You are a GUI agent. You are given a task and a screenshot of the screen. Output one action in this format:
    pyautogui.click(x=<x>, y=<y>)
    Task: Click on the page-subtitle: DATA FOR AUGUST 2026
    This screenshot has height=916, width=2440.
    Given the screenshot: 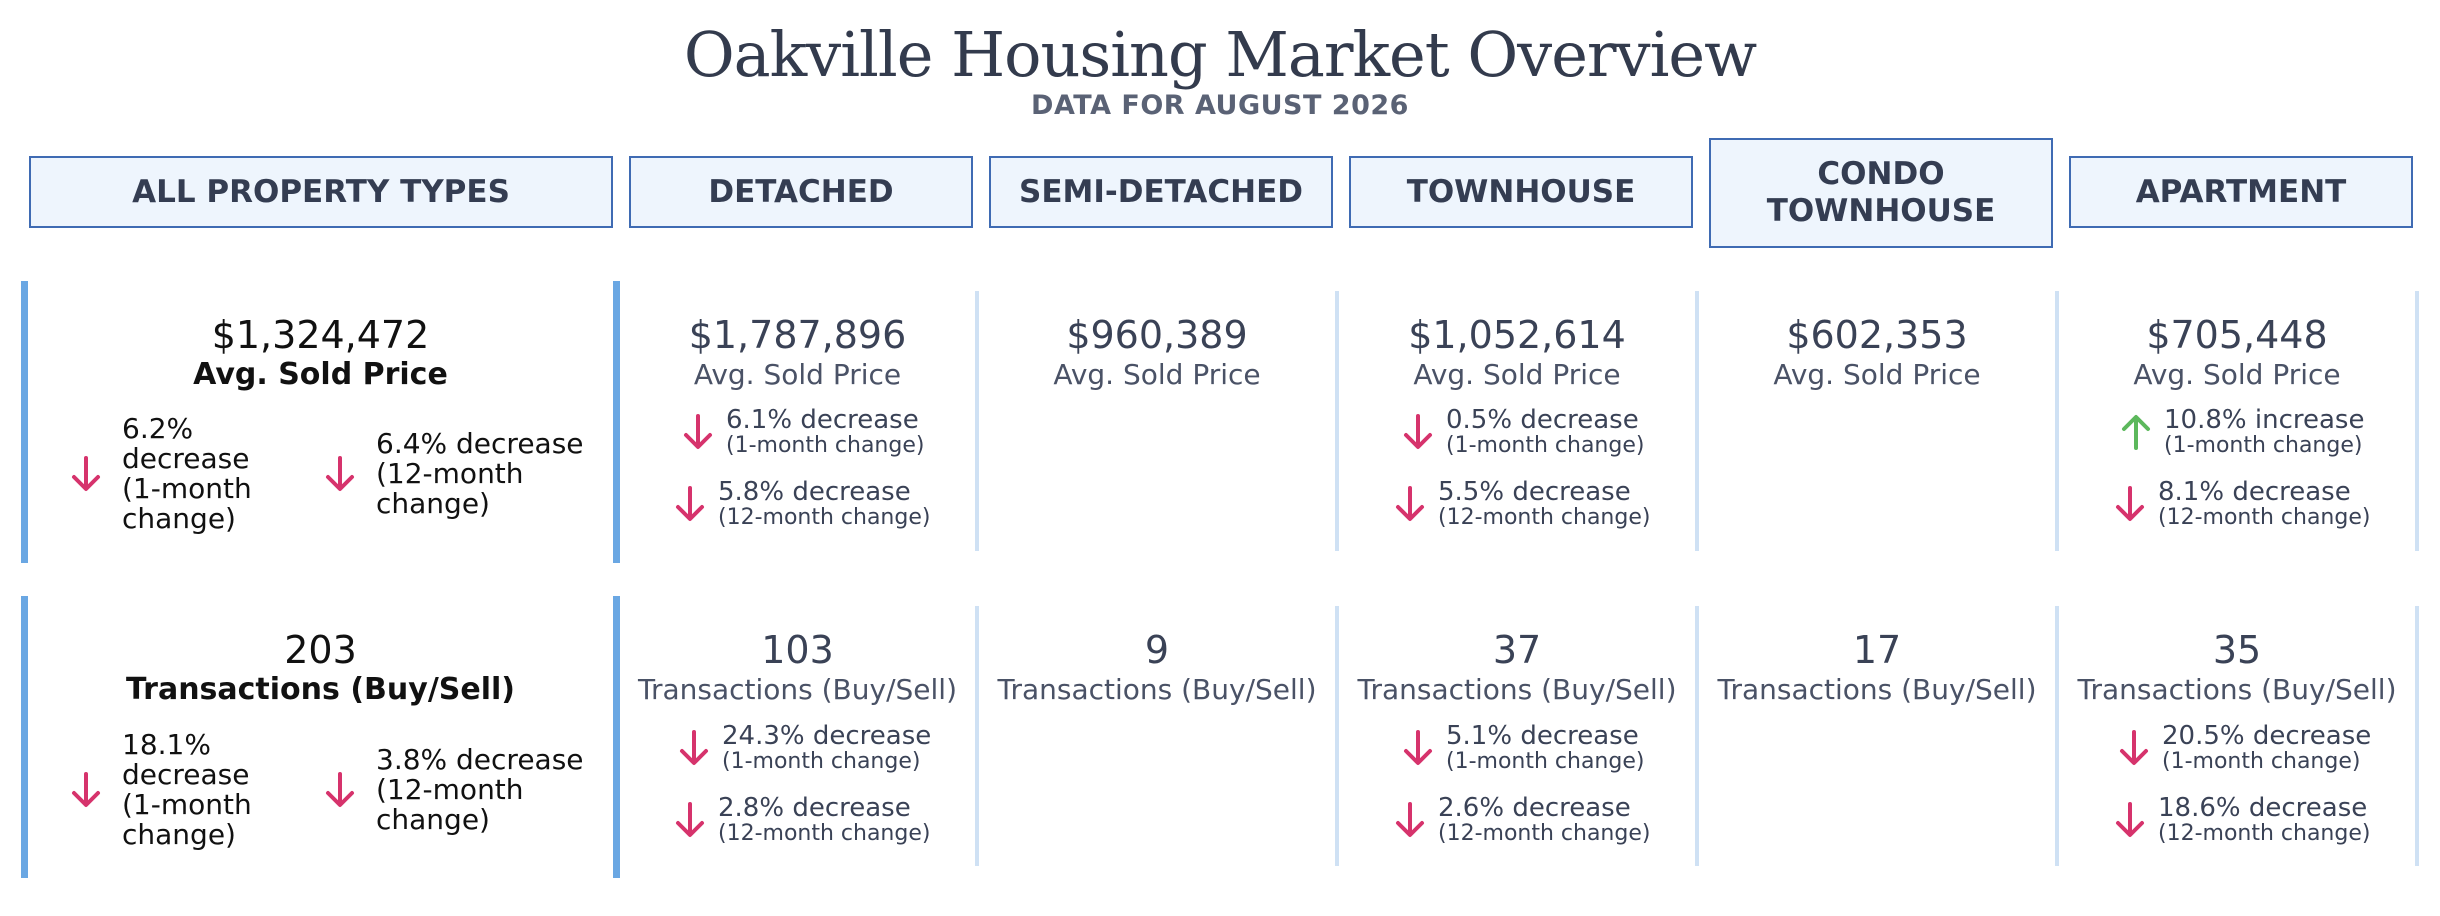 What is the action you would take?
    pyautogui.click(x=1220, y=105)
    